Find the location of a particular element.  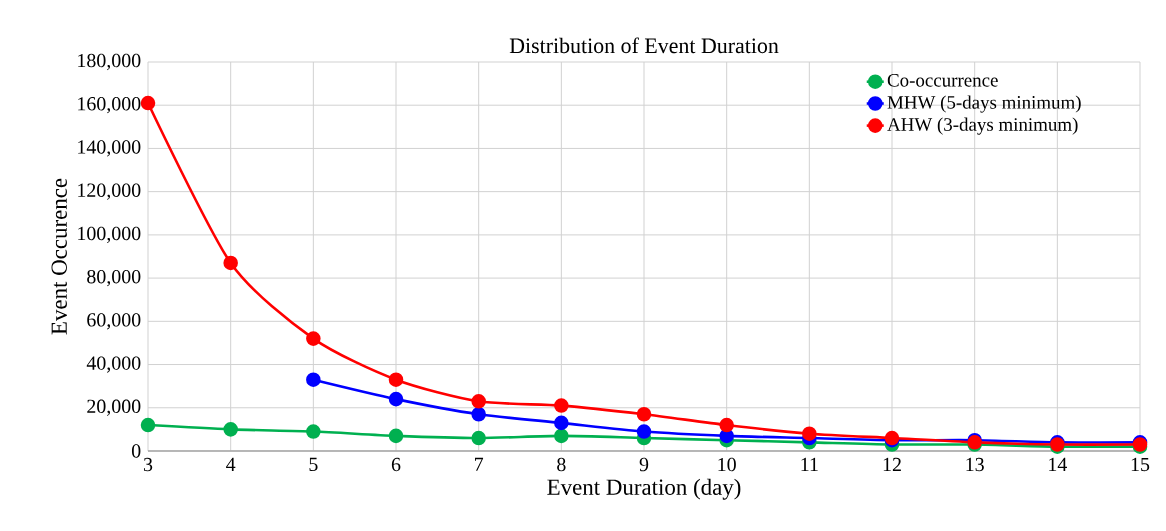

x-tick-label: 8 is located at coordinates (561, 464).